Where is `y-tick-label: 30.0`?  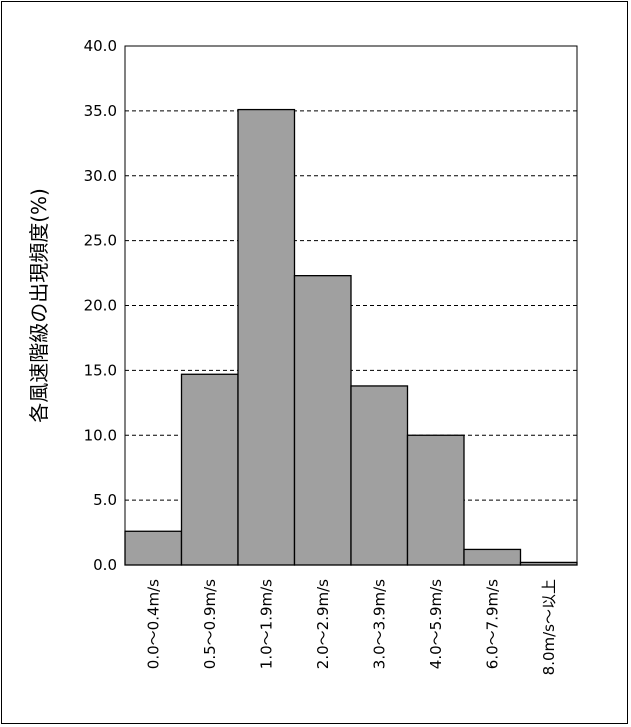
y-tick-label: 30.0 is located at coordinates (100, 176).